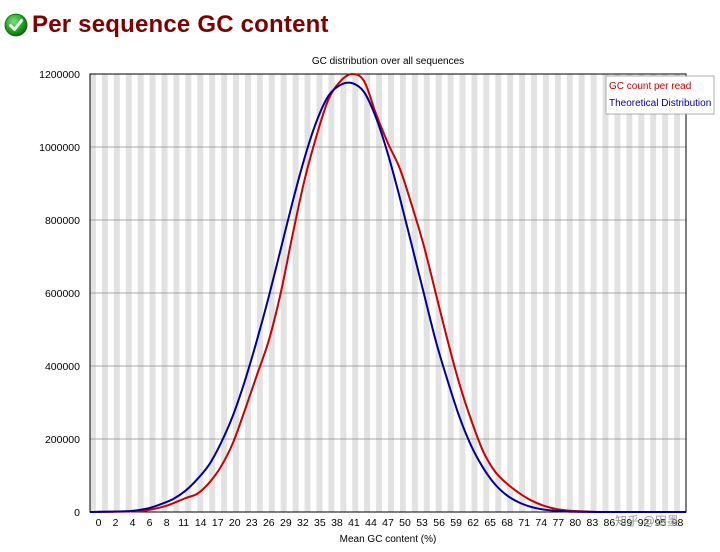  I want to click on x-tick-label: 77, so click(558, 523).